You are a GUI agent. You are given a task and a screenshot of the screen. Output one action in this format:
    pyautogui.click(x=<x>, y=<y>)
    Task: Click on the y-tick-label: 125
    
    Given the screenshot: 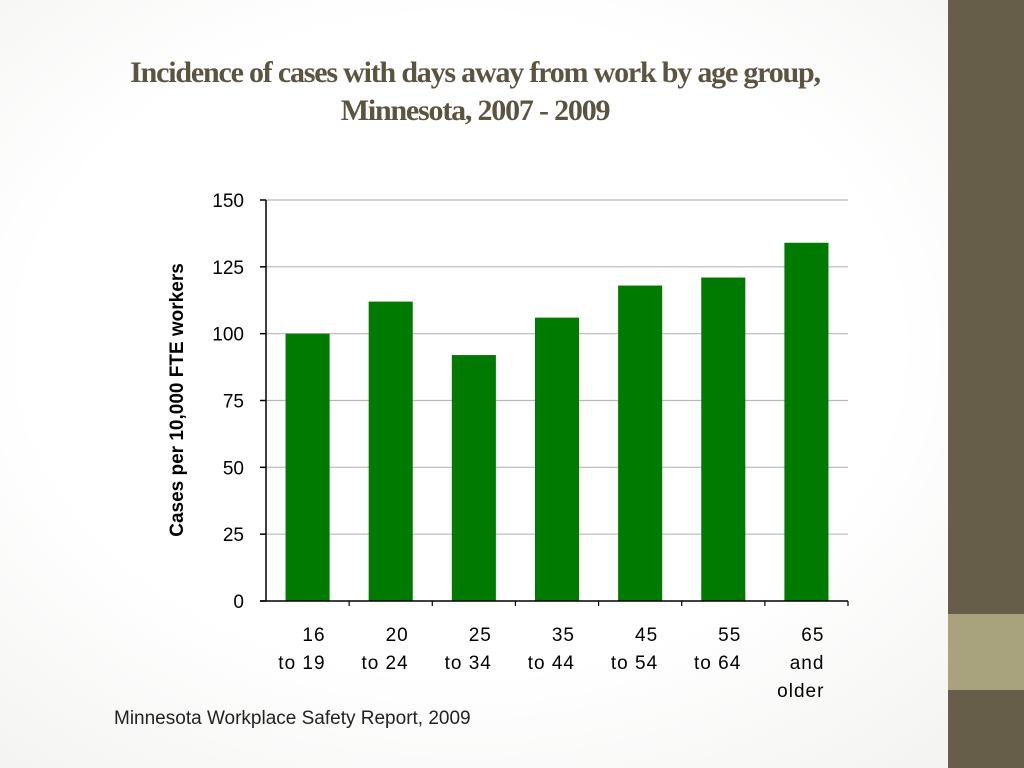 What is the action you would take?
    pyautogui.click(x=228, y=268)
    